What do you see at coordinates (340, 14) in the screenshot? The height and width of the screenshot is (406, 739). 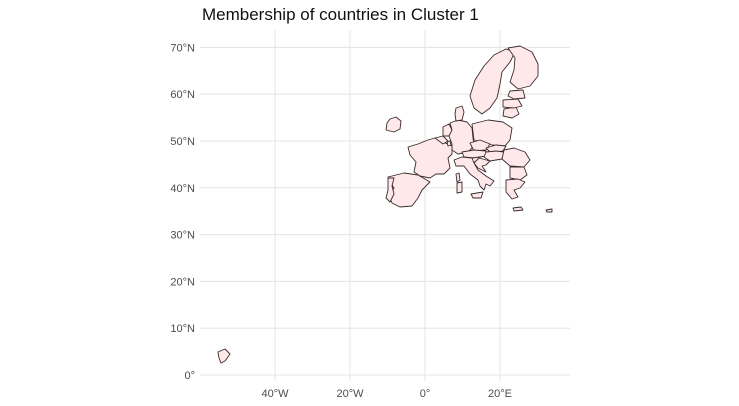 I see `map-title: Membership of countries in Cluster 1` at bounding box center [340, 14].